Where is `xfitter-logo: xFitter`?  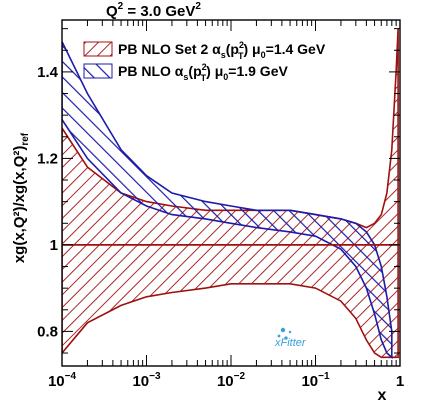 xfitter-logo: xFitter is located at coordinates (290, 338).